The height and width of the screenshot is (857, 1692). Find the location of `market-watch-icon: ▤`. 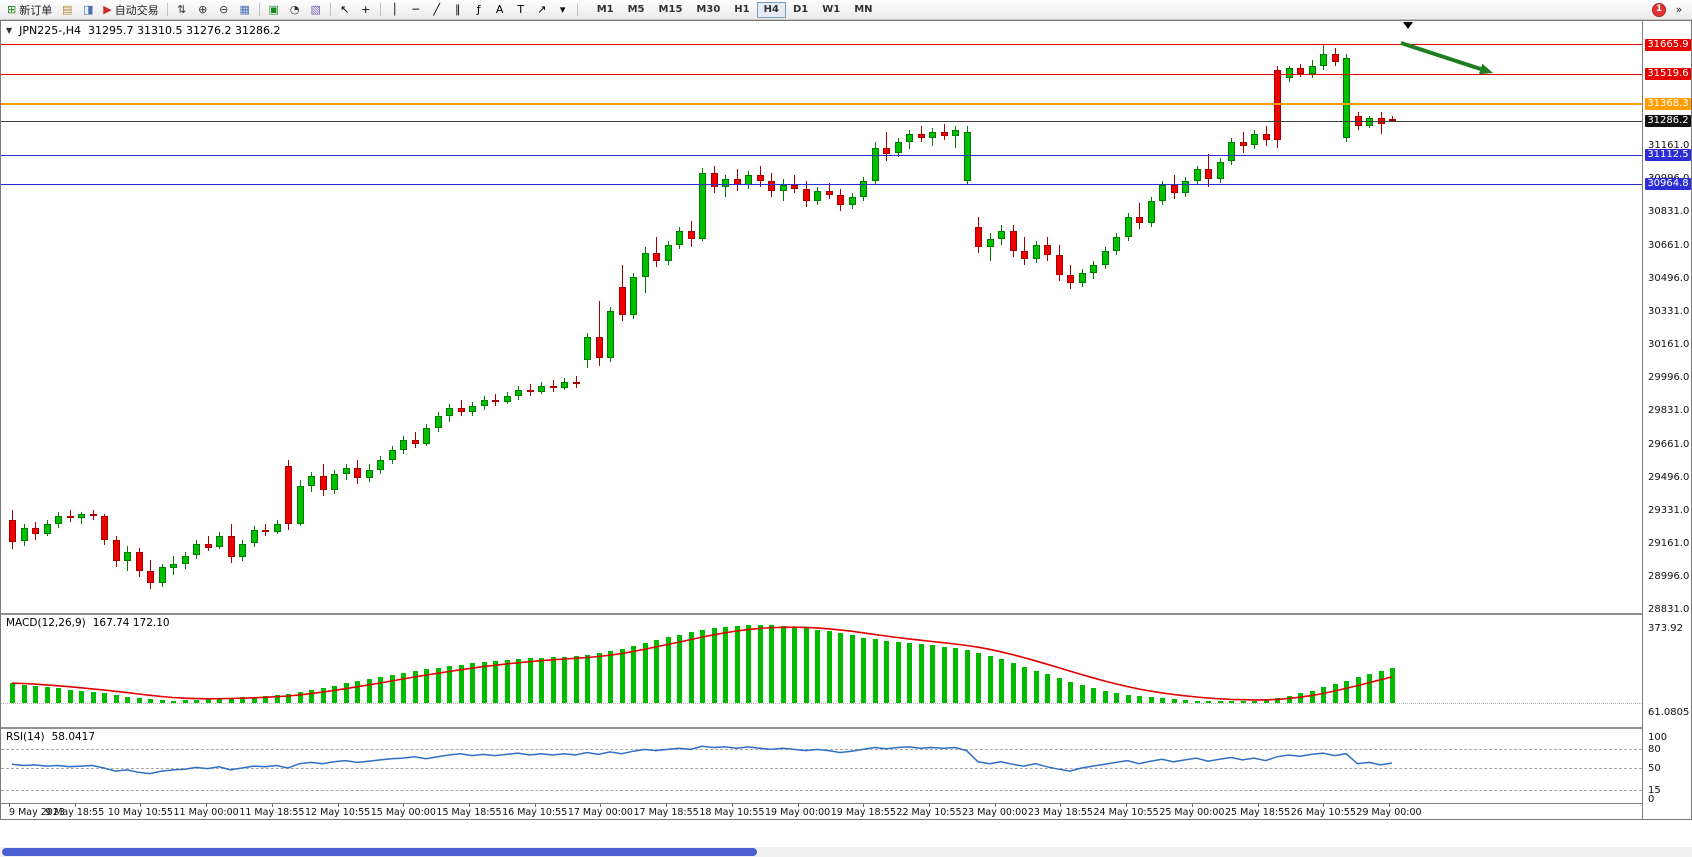

market-watch-icon: ▤ is located at coordinates (67, 9).